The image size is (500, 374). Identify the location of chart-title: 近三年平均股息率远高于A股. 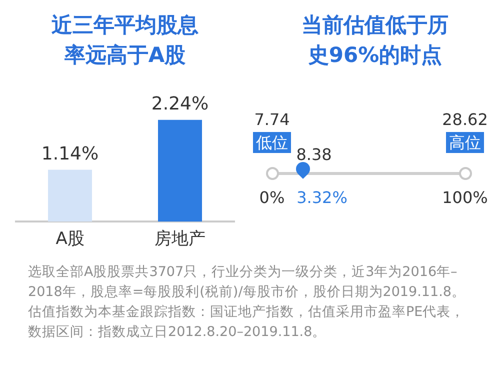
(125, 40).